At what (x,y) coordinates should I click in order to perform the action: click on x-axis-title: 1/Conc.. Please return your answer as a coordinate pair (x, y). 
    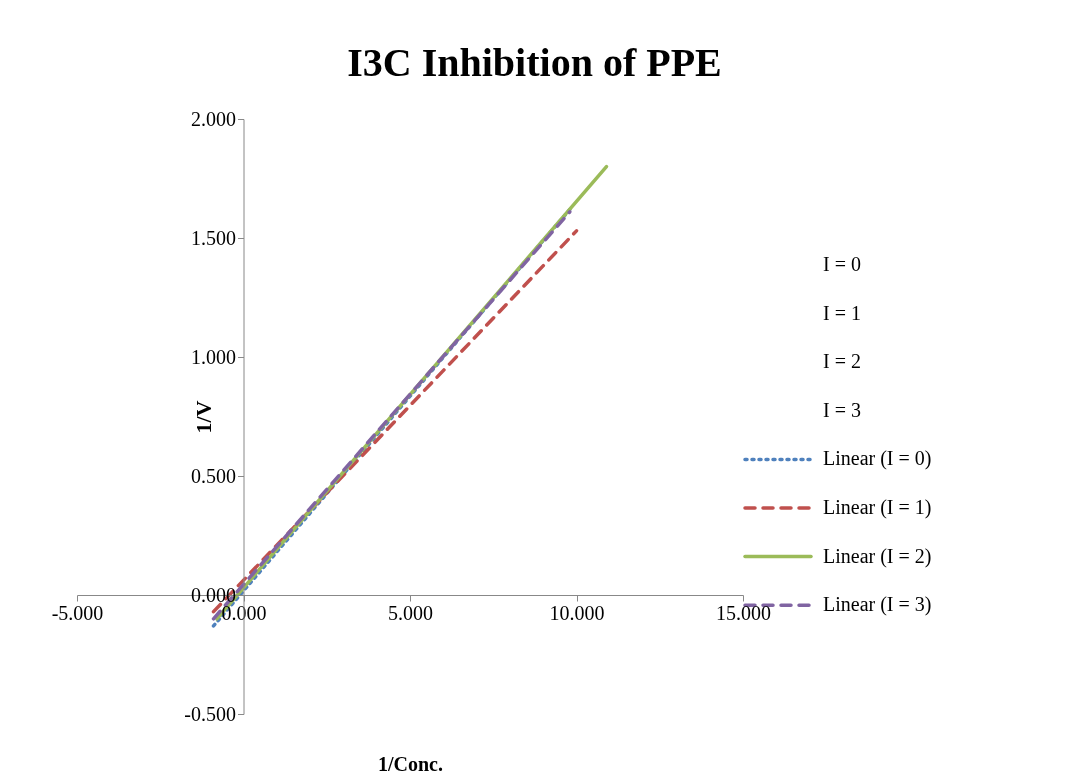
    Looking at the image, I should click on (410, 763).